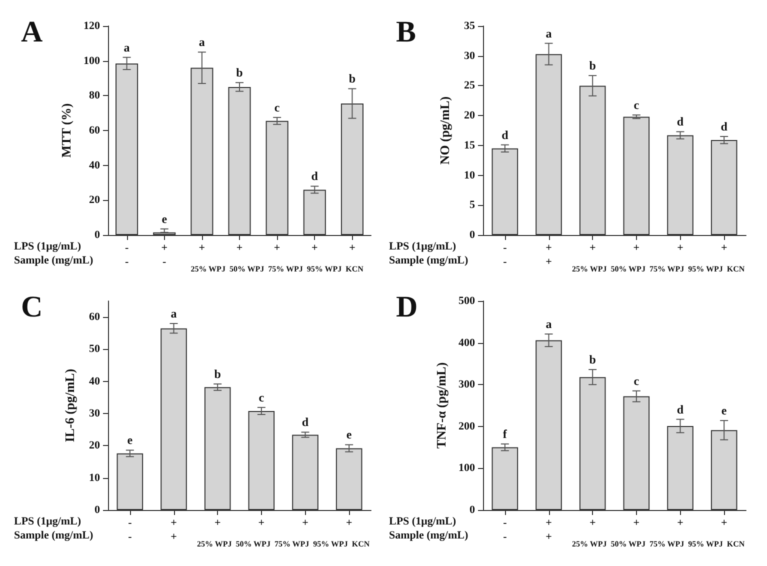  I want to click on y-tick-label: 200, so click(467, 426).